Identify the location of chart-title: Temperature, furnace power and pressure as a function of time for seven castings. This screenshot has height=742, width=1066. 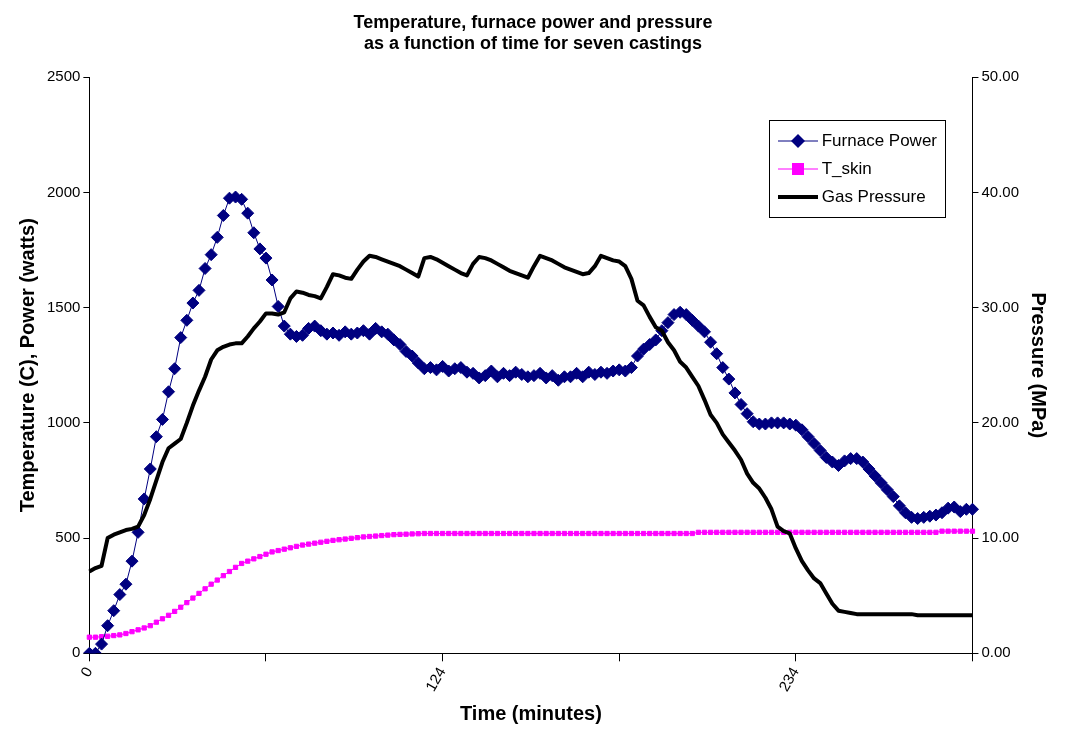
(533, 32).